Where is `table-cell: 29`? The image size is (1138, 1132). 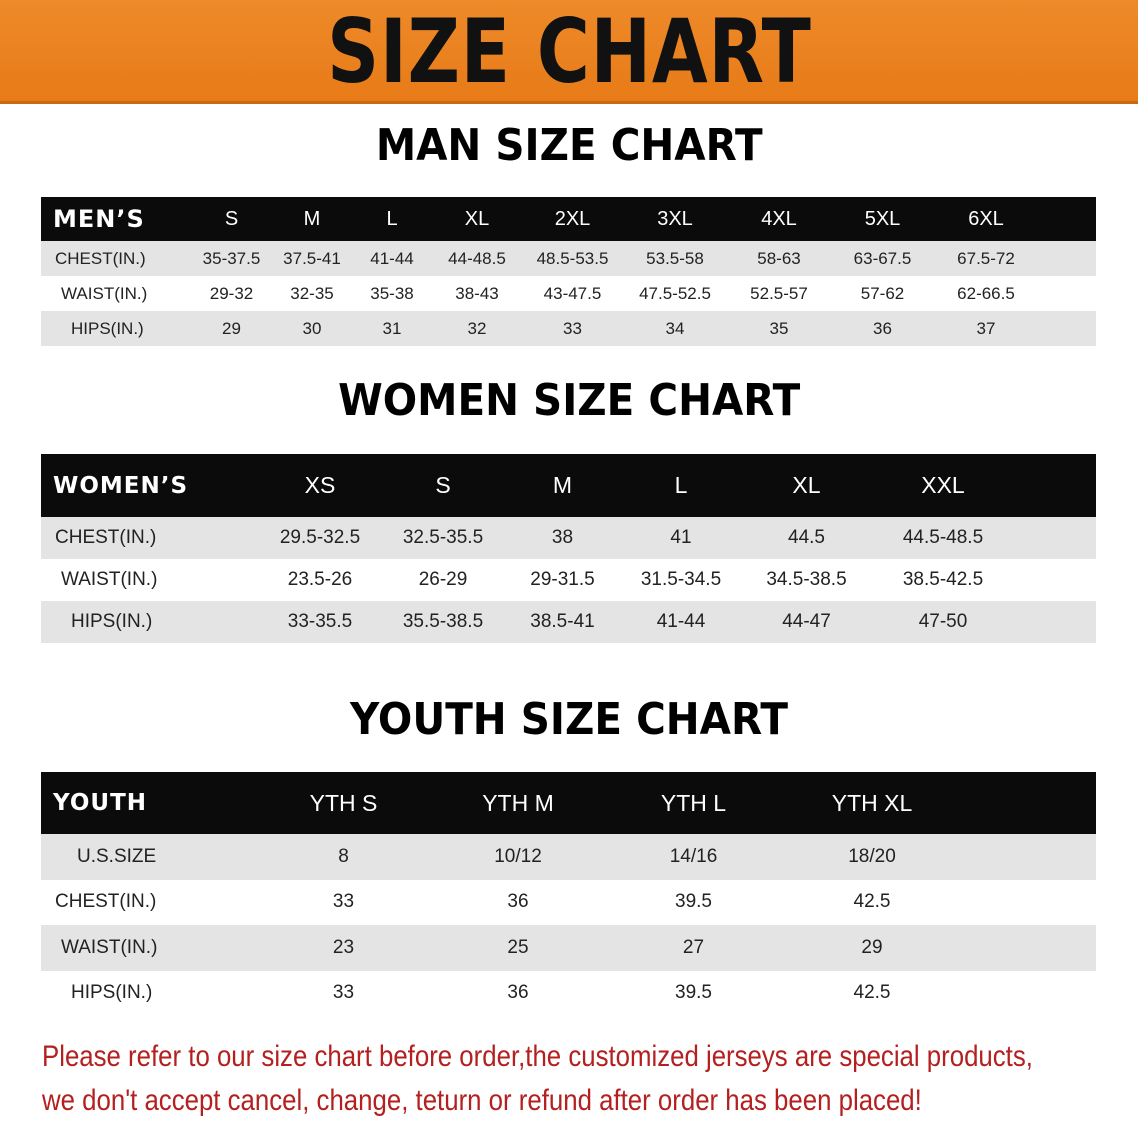 table-cell: 29 is located at coordinates (872, 947).